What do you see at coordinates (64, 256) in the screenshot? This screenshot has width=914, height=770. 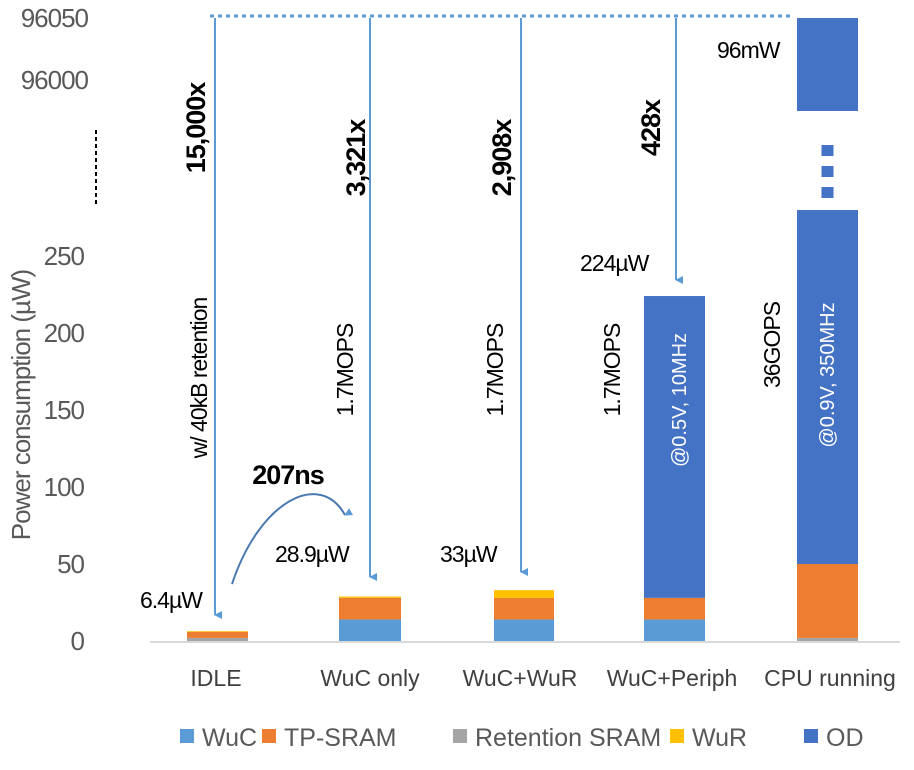 I see `y-tick-label: 250` at bounding box center [64, 256].